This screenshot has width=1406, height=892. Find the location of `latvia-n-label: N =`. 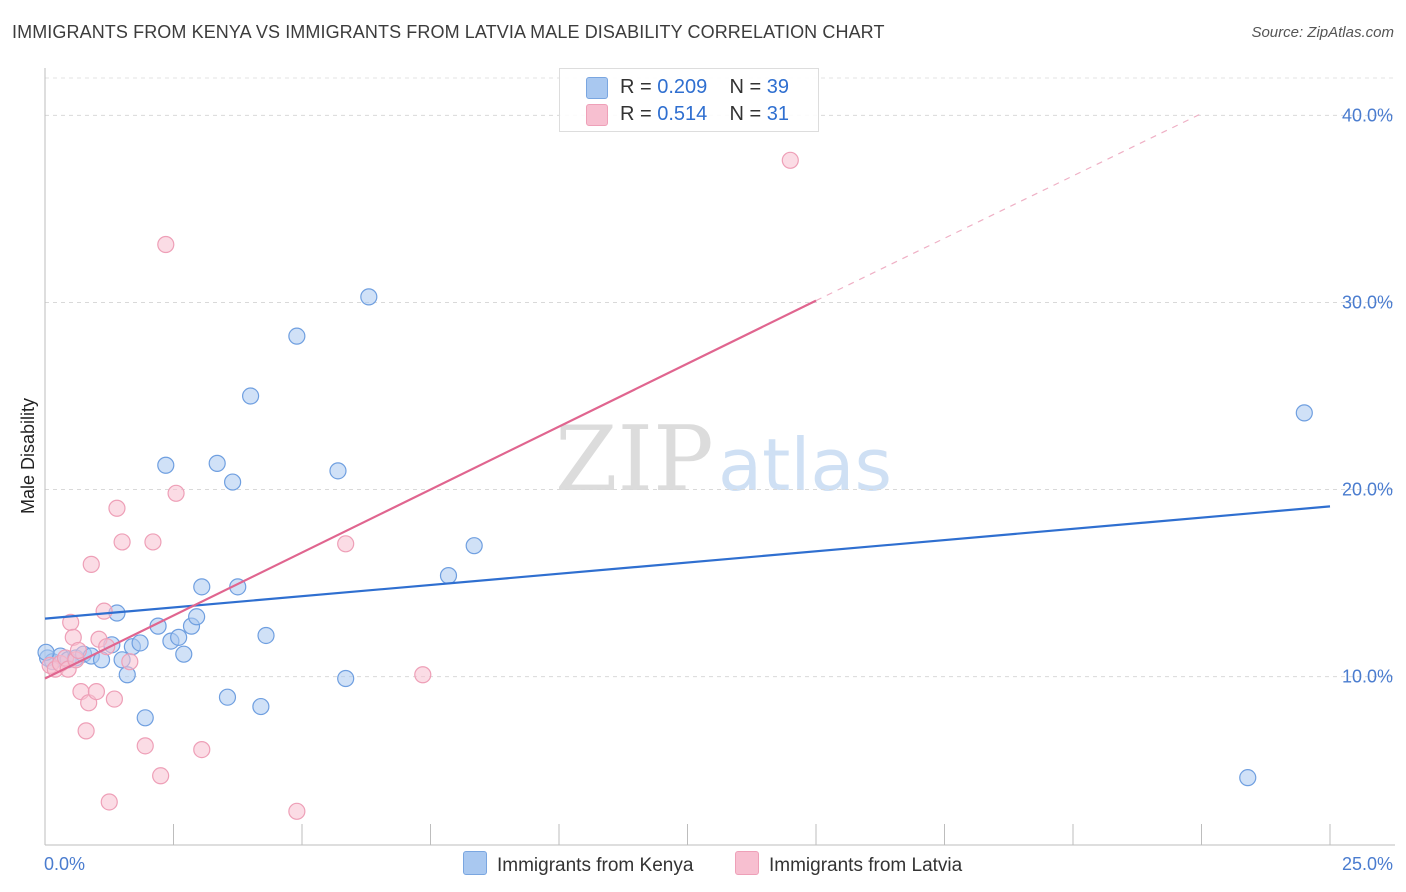

latvia-n-label: N = is located at coordinates (748, 114).